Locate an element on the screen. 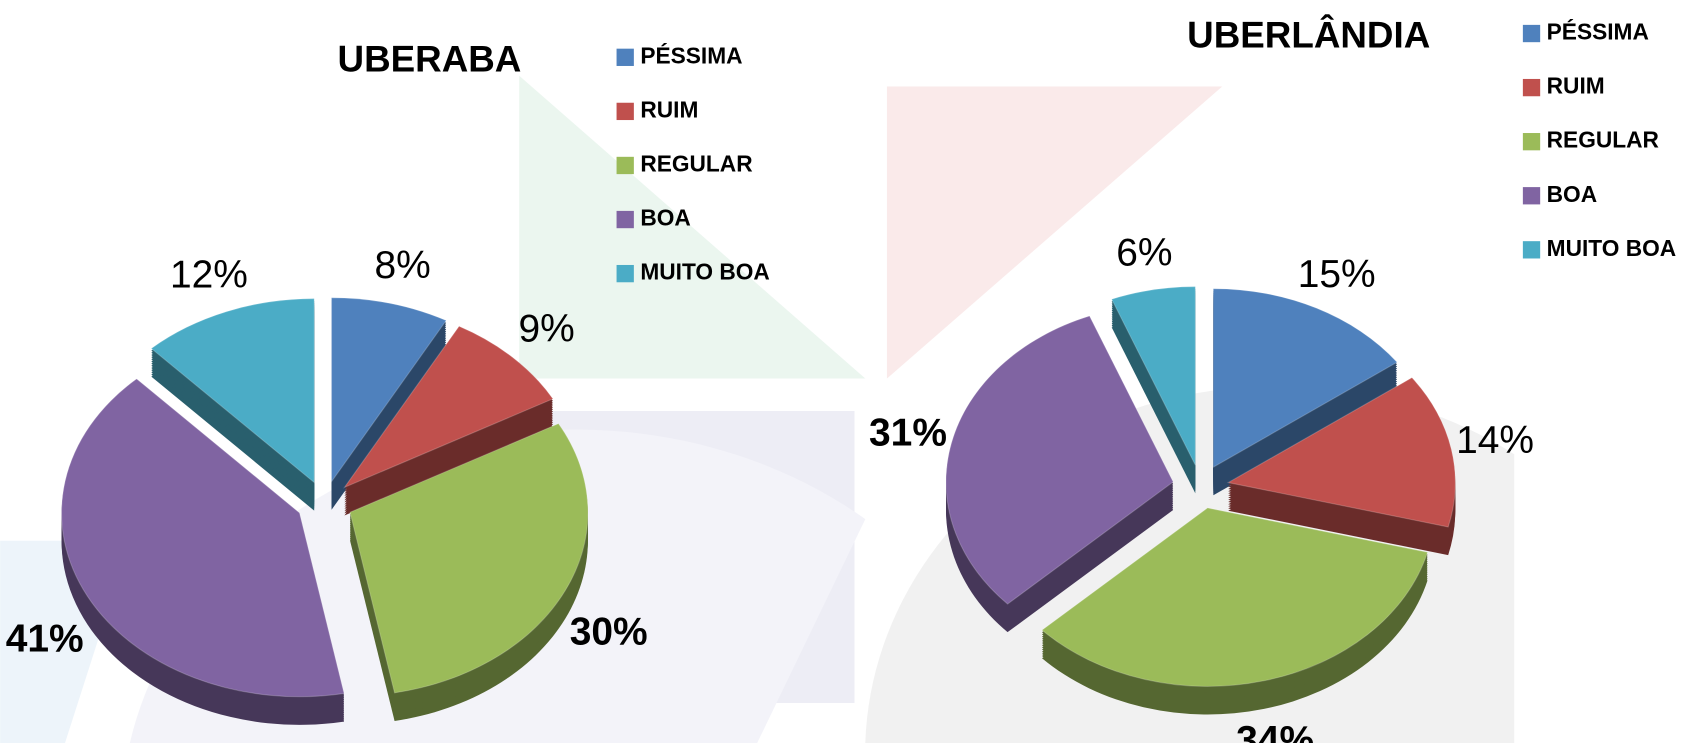 The height and width of the screenshot is (743, 1696). data-label: 12% is located at coordinates (209, 275).